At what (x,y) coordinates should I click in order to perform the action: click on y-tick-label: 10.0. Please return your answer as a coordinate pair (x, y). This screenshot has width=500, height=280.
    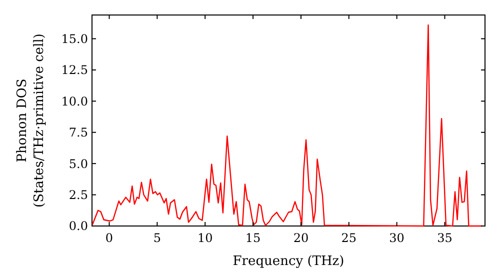
    Looking at the image, I should click on (74, 101).